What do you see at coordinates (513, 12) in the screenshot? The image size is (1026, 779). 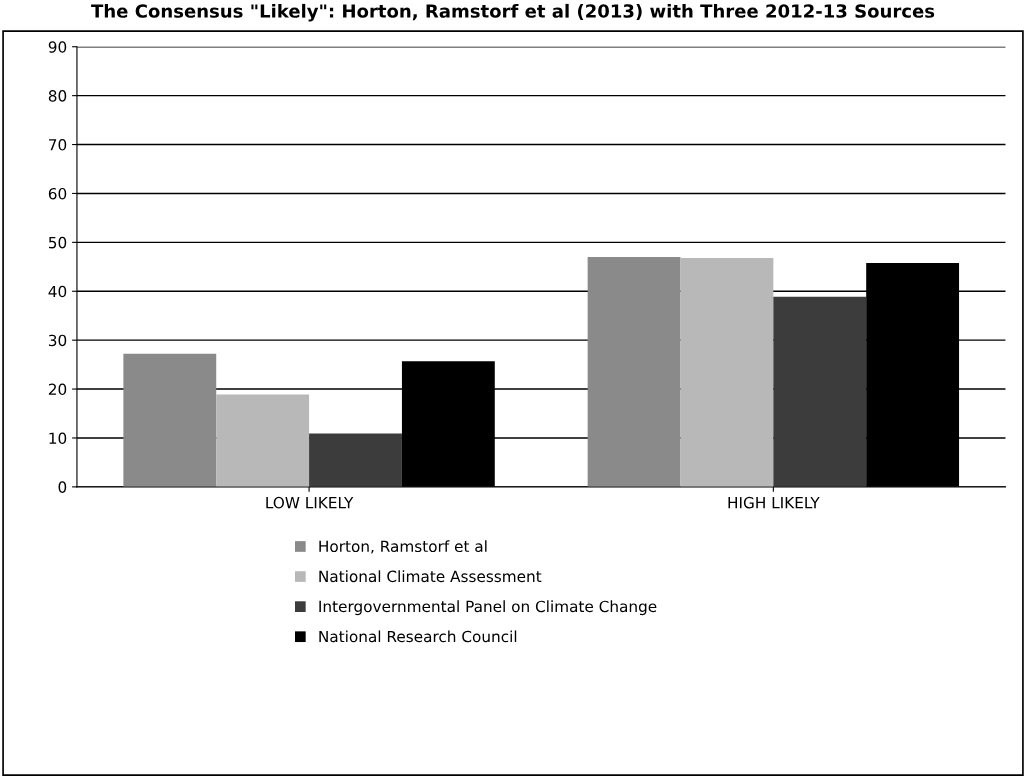 I see `chart-title: The Consensus "Likely": Horton, Ramstorf et al (2013) with Three 2012-13 Sources` at bounding box center [513, 12].